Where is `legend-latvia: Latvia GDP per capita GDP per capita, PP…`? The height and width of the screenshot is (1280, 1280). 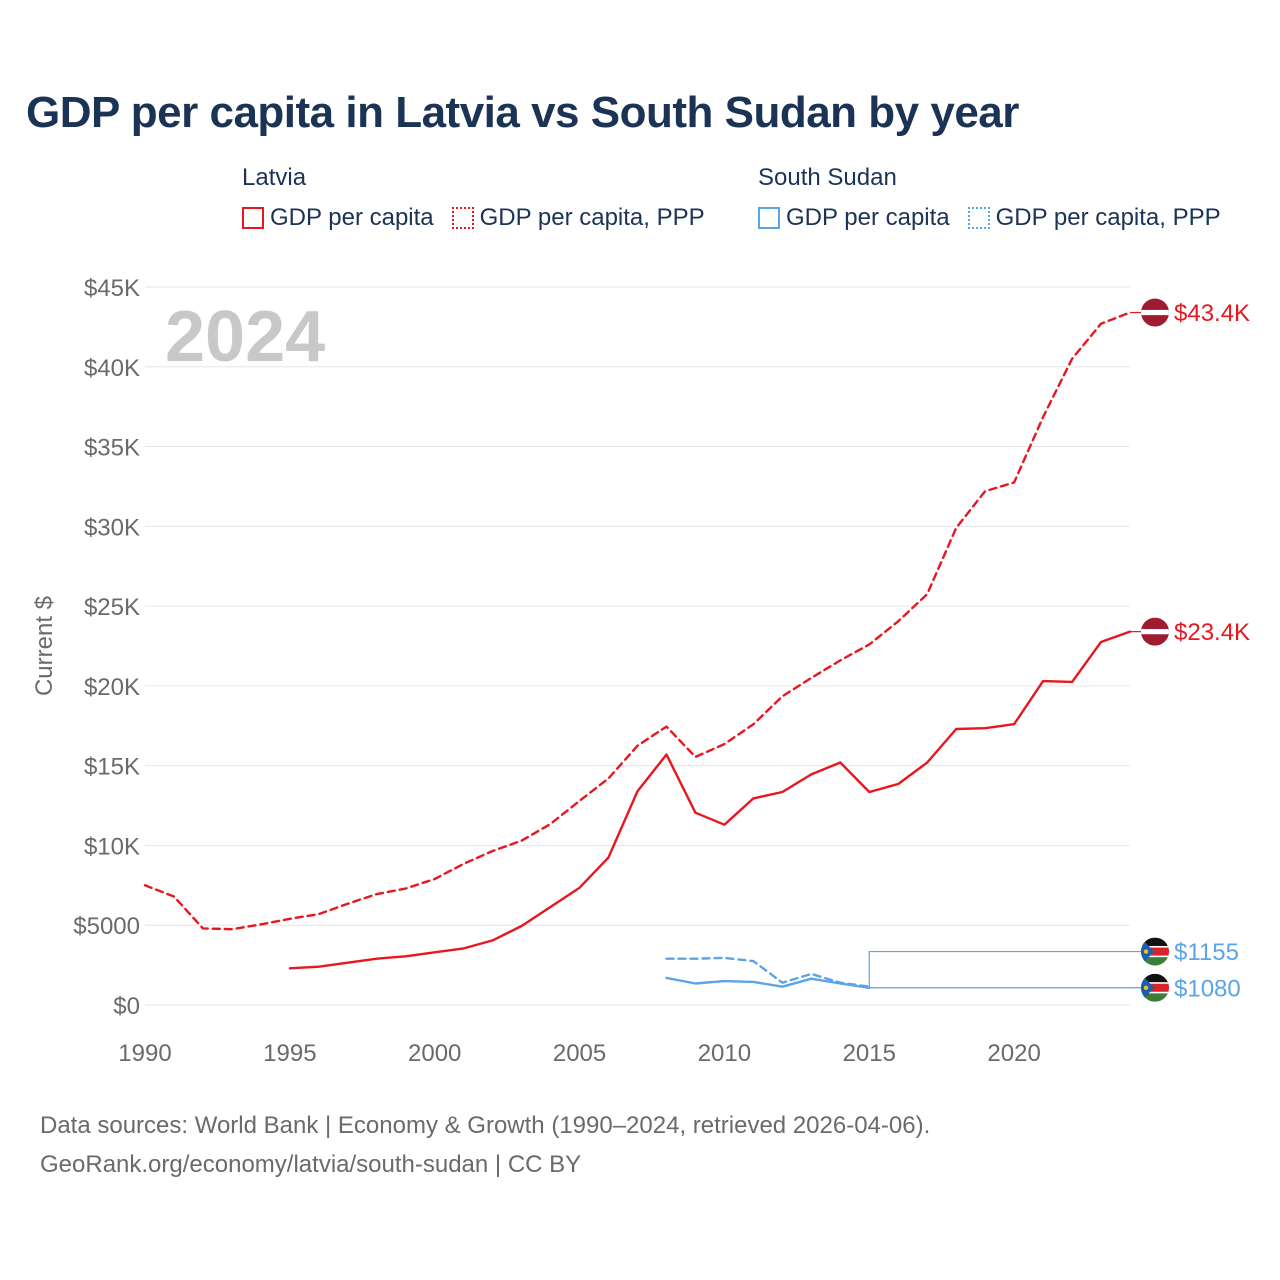
legend-latvia: Latvia GDP per capita GDP per capita, PP… is located at coordinates (473, 197).